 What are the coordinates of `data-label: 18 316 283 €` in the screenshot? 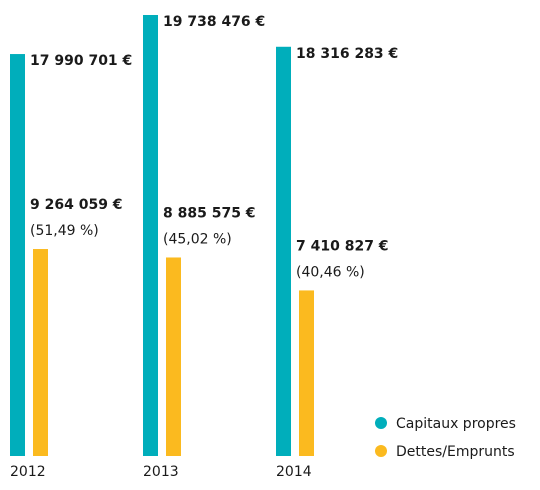 It's located at (347, 54).